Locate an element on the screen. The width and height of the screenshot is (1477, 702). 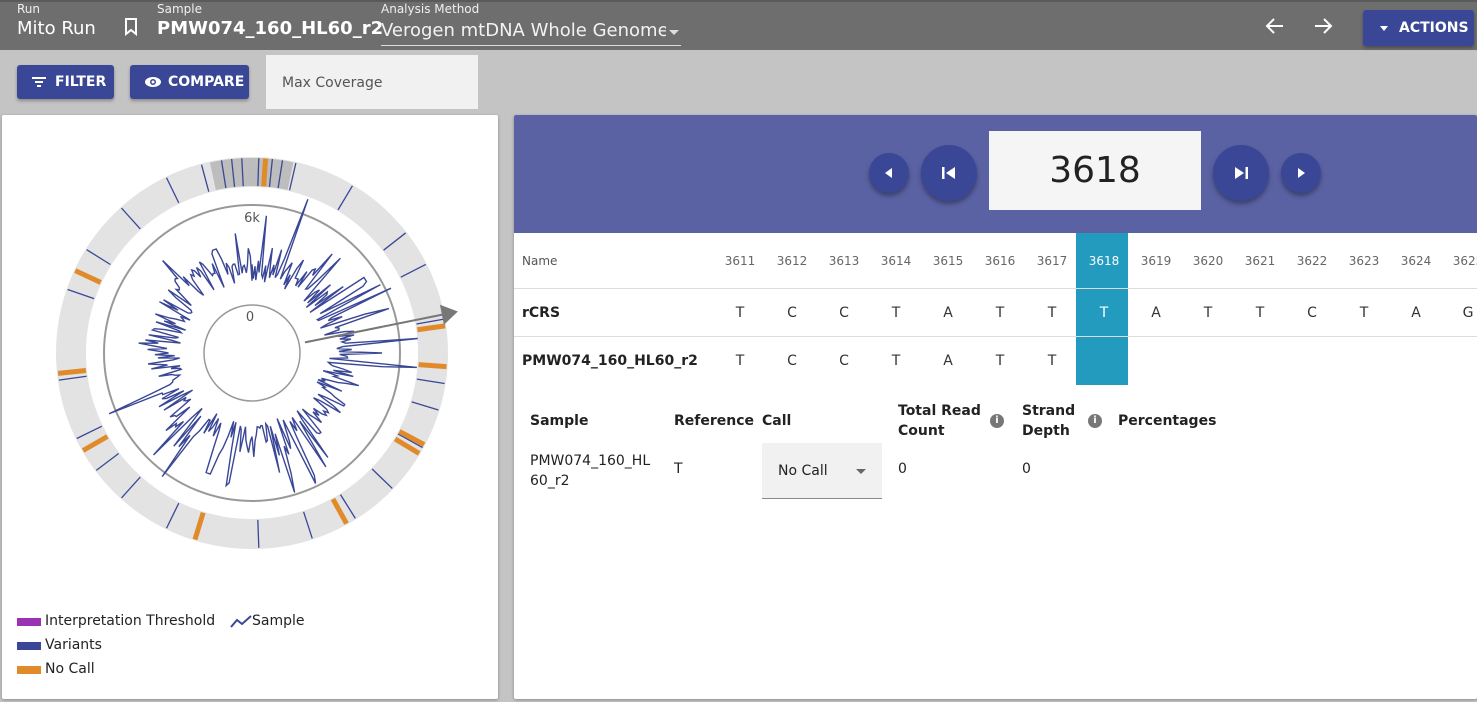
compare-button: COMPARE is located at coordinates (189, 82).